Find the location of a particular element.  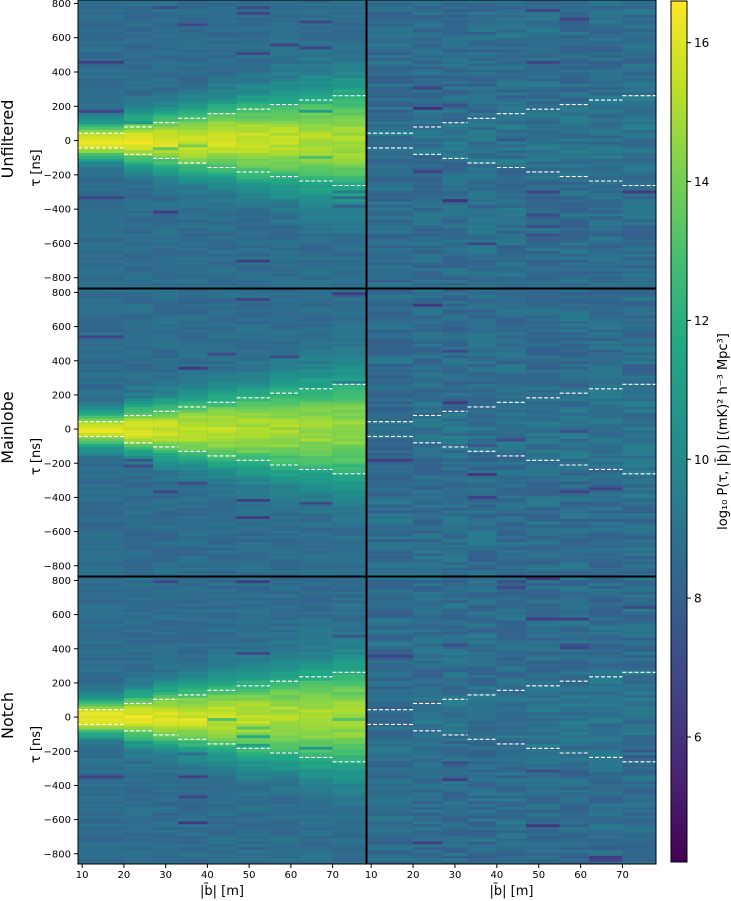

y-tick-label: 400 is located at coordinates (61, 649).